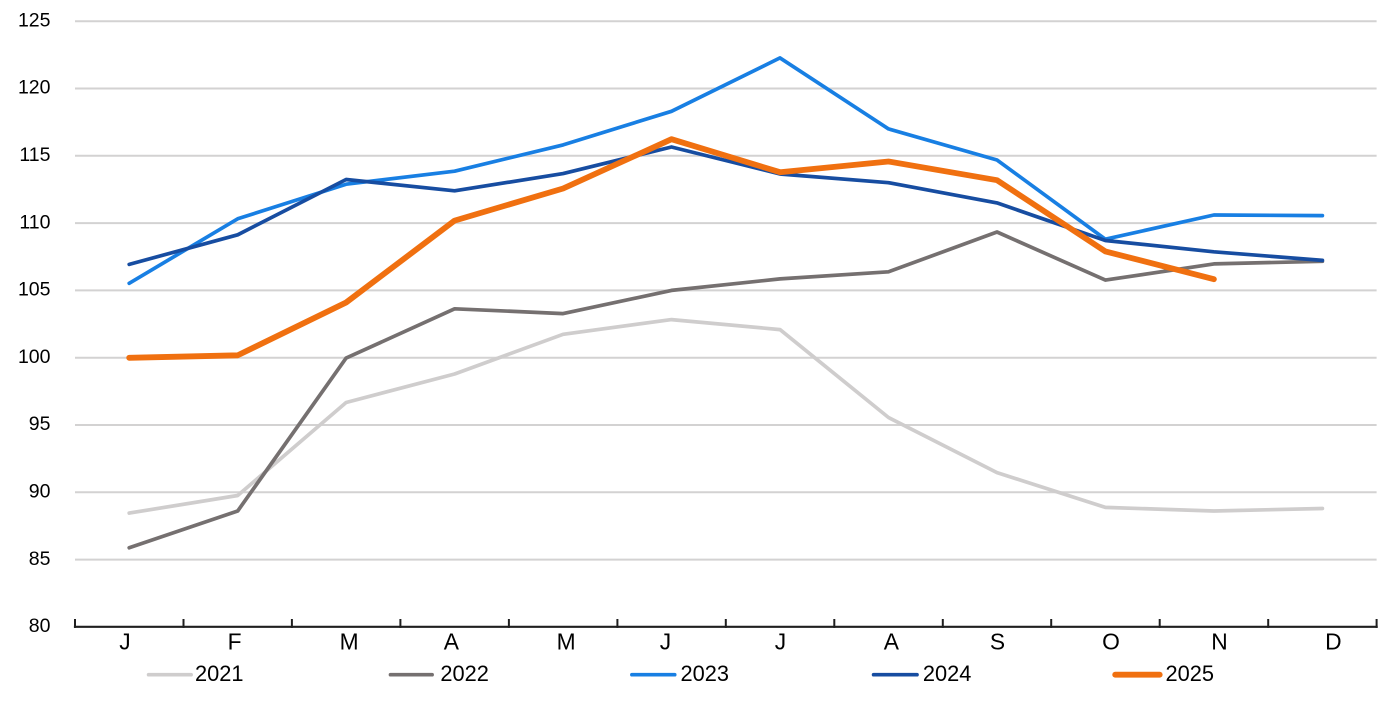 The image size is (1400, 716). I want to click on svg-text: S, so click(997, 642).